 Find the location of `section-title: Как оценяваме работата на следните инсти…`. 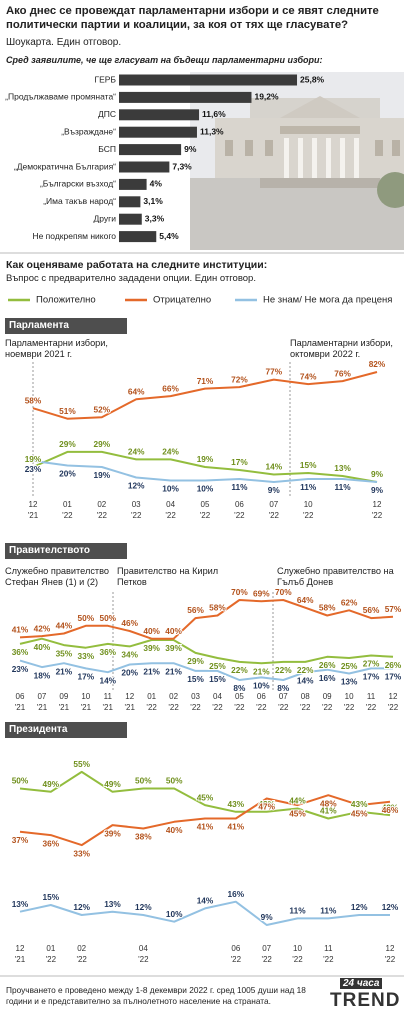

section-title: Как оценяваме работата на следните инсти… is located at coordinates (137, 265).